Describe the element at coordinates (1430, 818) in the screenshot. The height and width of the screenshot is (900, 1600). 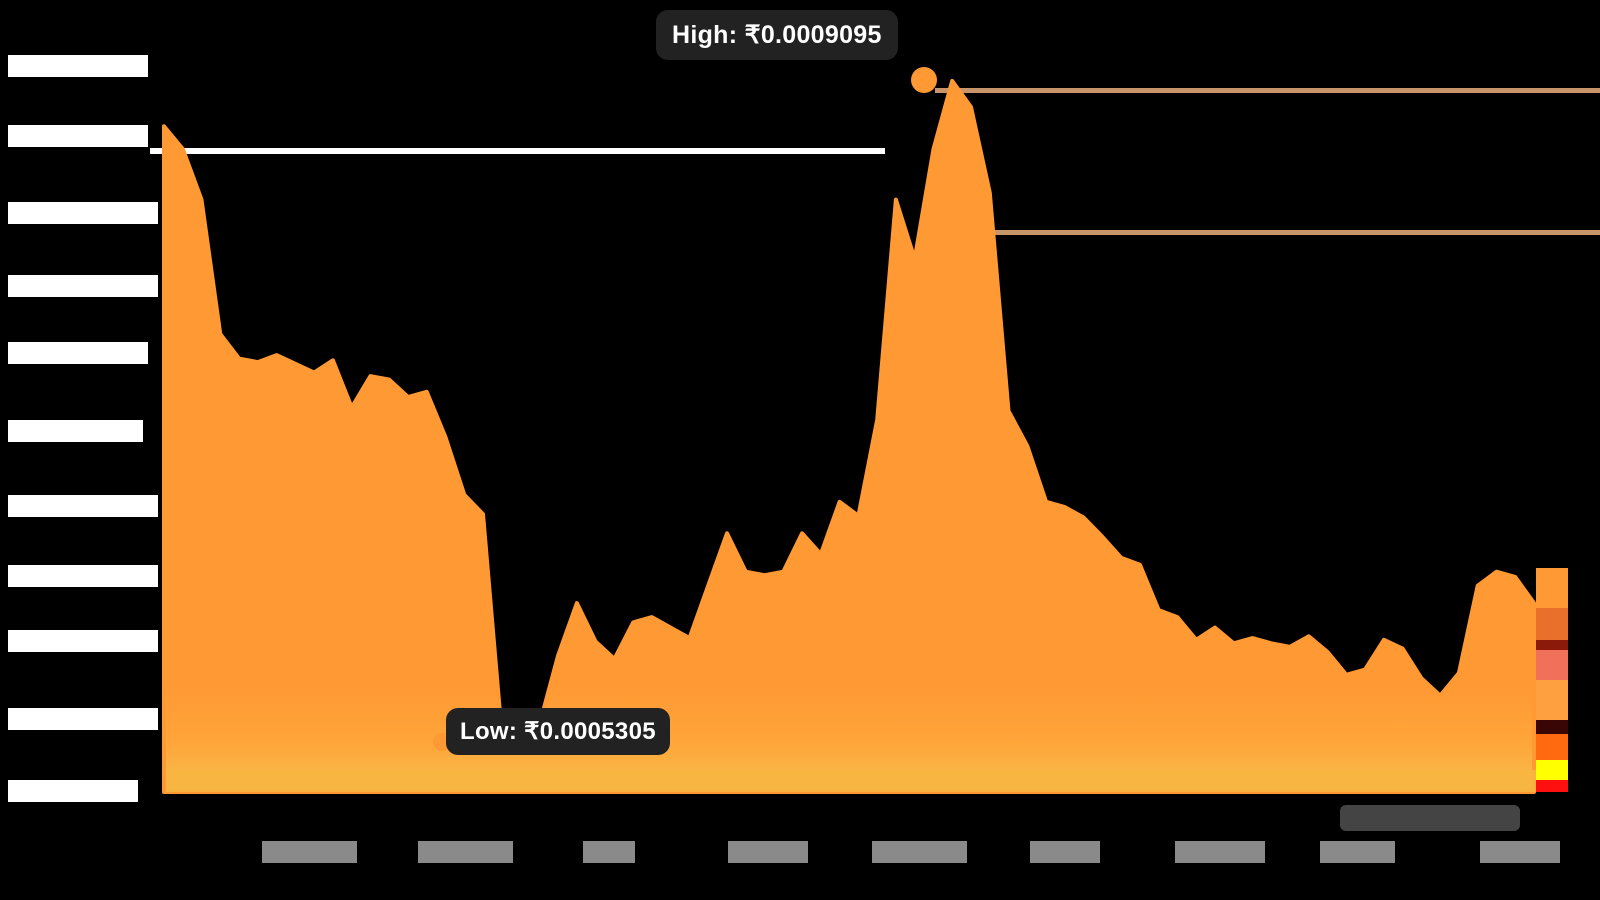
I see `source-watermark` at that location.